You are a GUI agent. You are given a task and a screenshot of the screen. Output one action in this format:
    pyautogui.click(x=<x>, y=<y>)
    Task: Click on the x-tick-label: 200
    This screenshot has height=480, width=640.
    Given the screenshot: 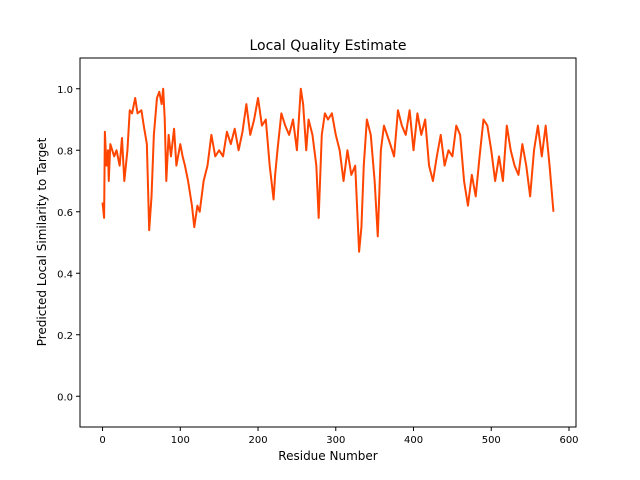 What is the action you would take?
    pyautogui.click(x=257, y=440)
    